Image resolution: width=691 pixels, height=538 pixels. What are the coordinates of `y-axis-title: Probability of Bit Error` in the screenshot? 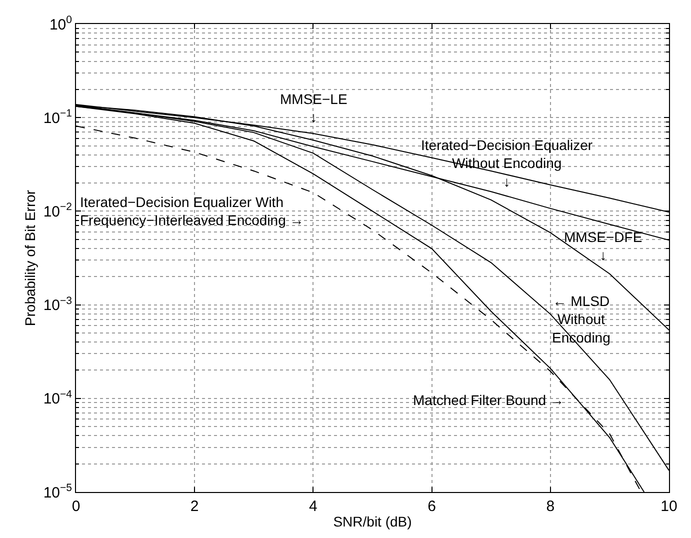 It's located at (30, 258).